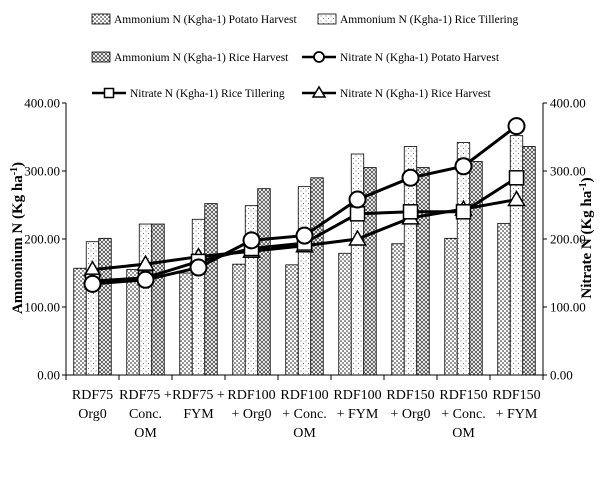 Image resolution: width=604 pixels, height=481 pixels. Describe the element at coordinates (429, 20) in the screenshot. I see `legend-label: Ammonium N (Kgha-1) Rice Tillering` at that location.